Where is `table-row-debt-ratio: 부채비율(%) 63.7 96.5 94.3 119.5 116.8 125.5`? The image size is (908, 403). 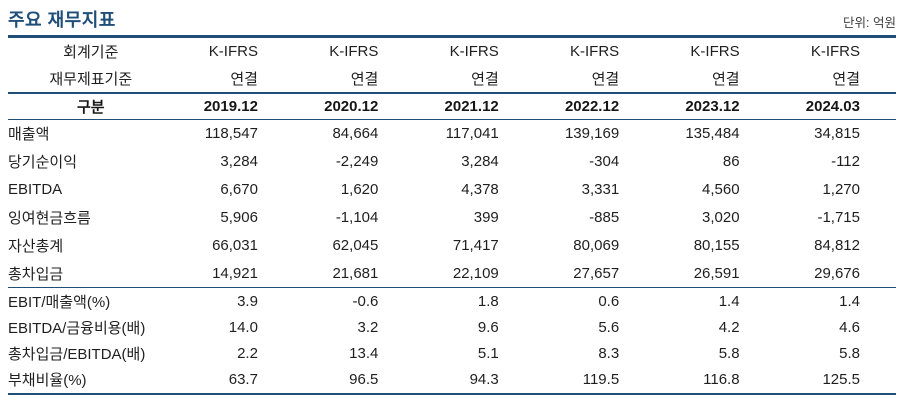 table-row-debt-ratio: 부채비율(%) 63.7 96.5 94.3 119.5 116.8 125.5 is located at coordinates (452, 380).